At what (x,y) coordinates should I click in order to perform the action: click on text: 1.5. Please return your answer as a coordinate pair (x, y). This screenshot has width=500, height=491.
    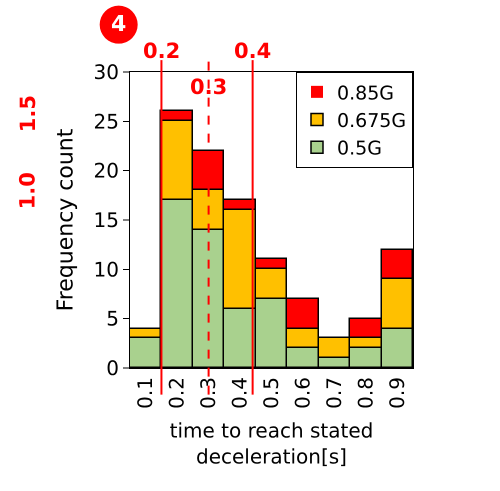
    Looking at the image, I should click on (28, 113).